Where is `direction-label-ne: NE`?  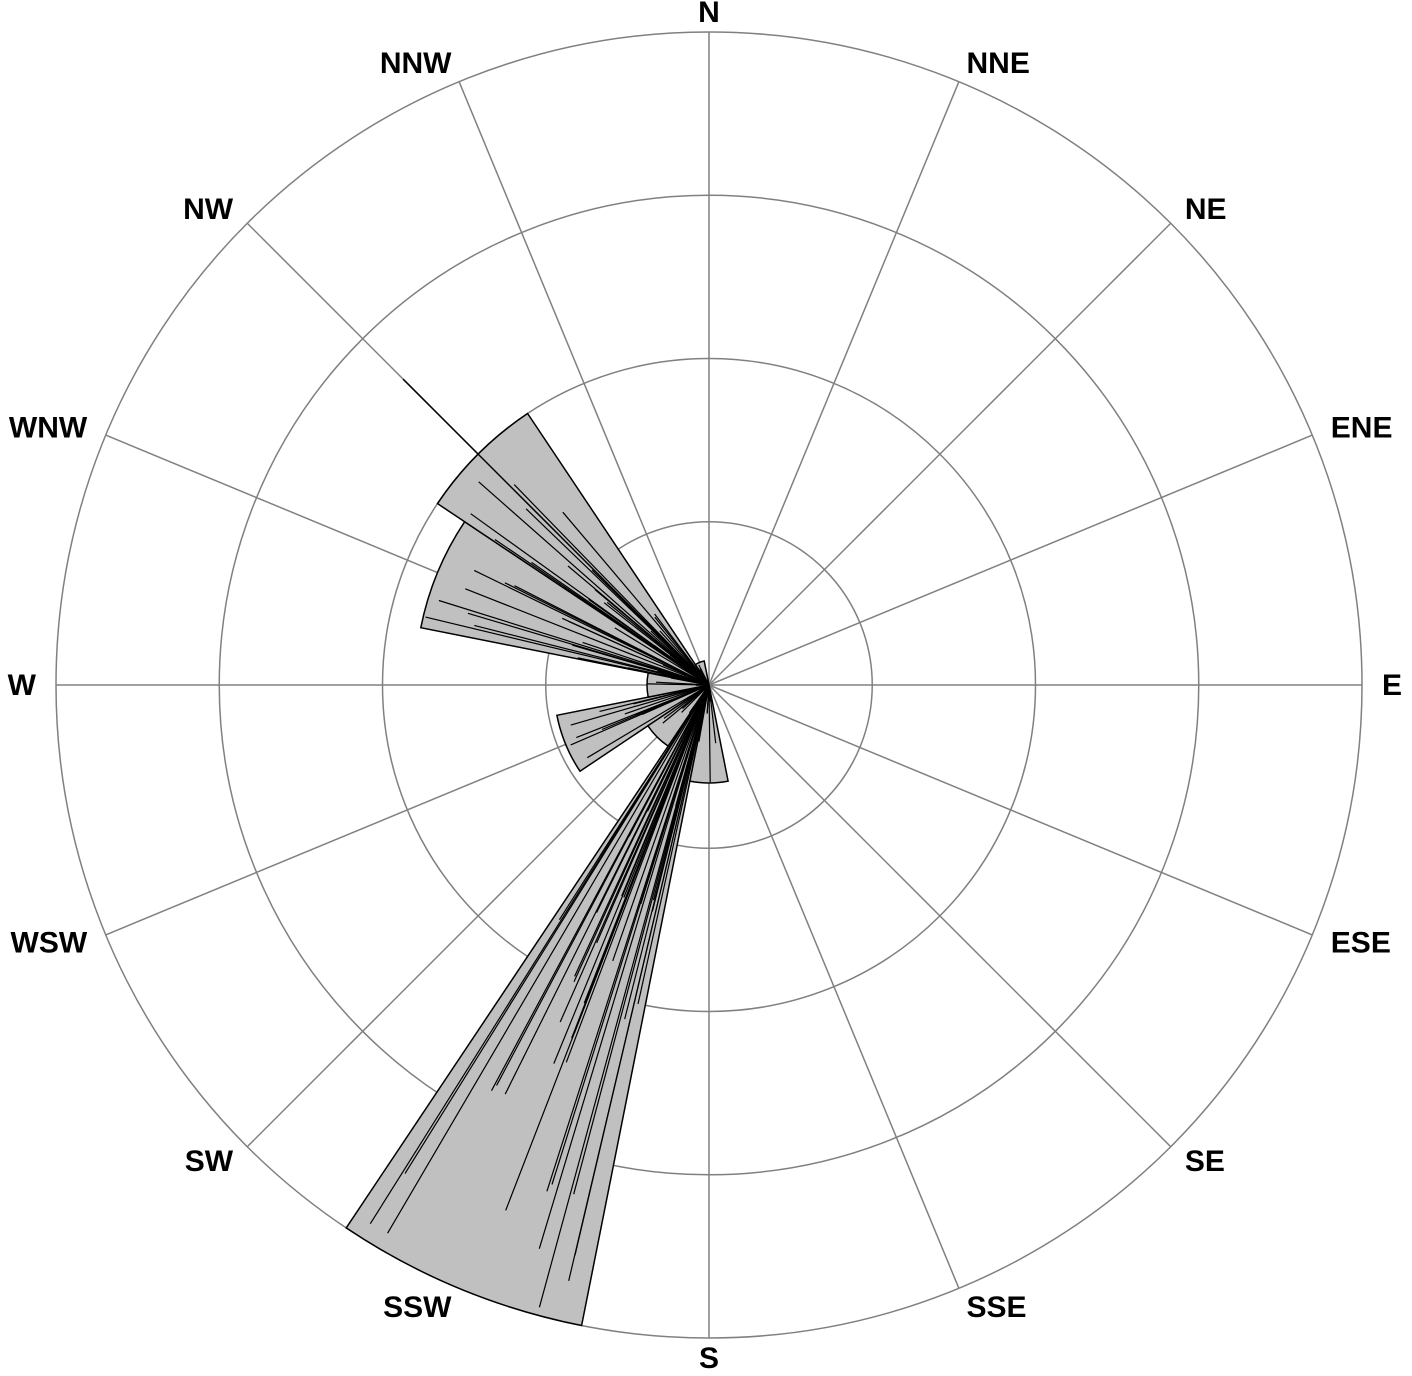
direction-label-ne: NE is located at coordinates (1206, 209).